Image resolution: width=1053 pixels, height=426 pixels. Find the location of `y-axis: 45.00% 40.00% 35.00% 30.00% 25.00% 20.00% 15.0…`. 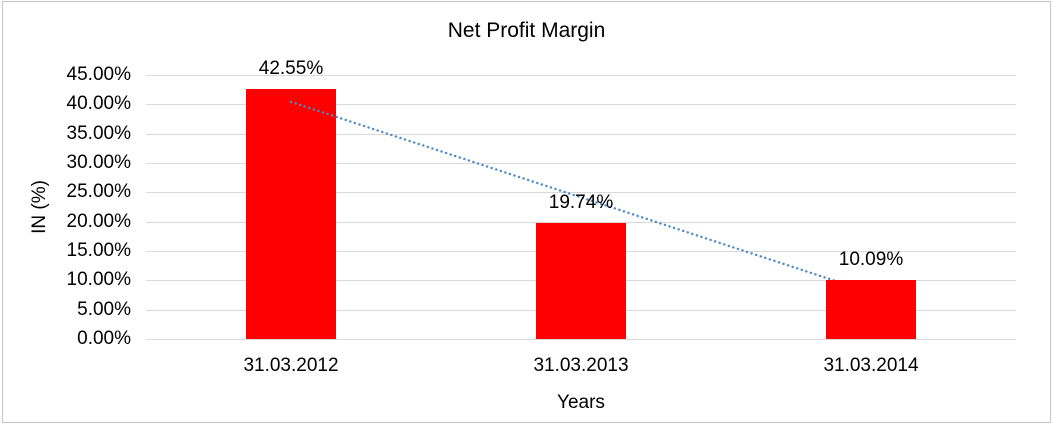

y-axis: 45.00% 40.00% 35.00% 30.00% 25.00% 20.00% 15.0… is located at coordinates (67, 206).